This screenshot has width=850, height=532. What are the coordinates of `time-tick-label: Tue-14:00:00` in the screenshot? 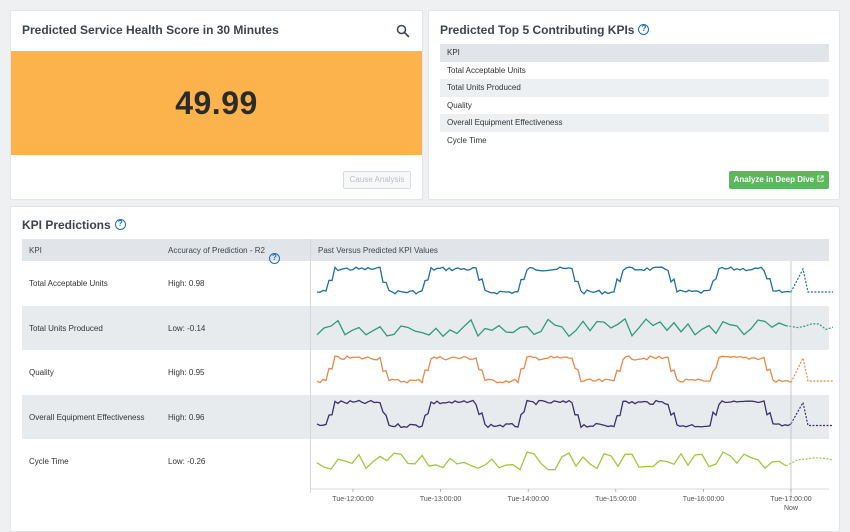 It's located at (528, 499).